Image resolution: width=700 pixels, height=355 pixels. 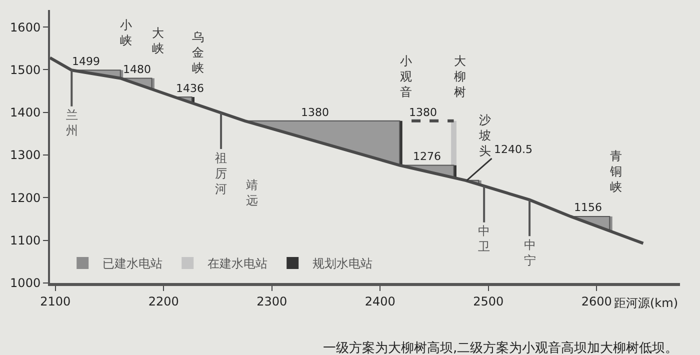 I want to click on x-tick-label: 2600, so click(x=596, y=301).